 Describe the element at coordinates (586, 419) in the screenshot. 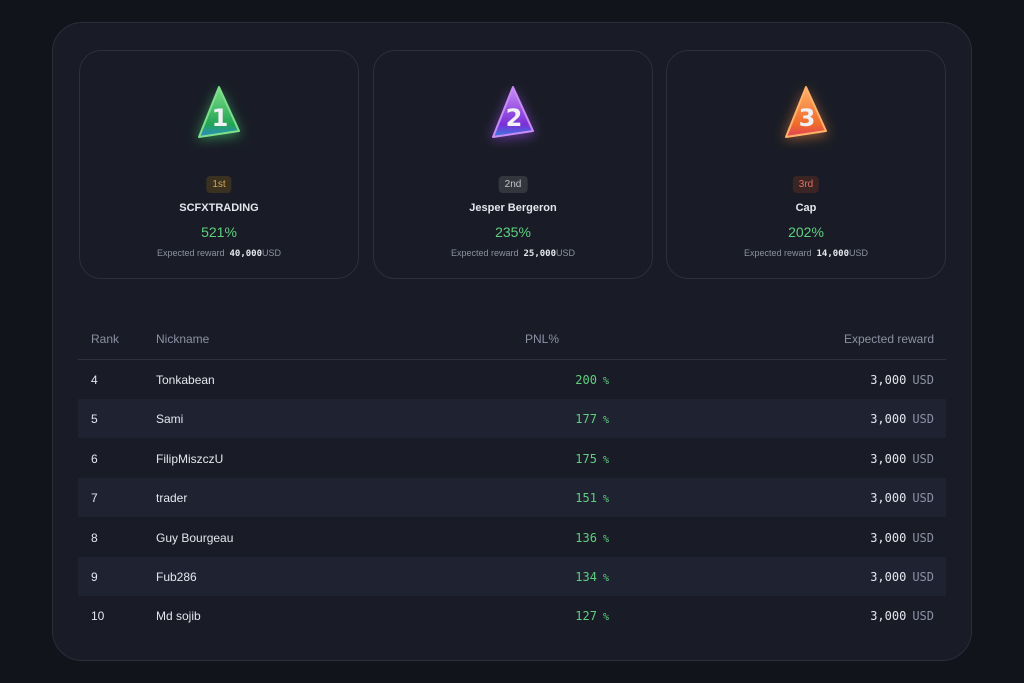

I see `pnl-value: 177` at that location.